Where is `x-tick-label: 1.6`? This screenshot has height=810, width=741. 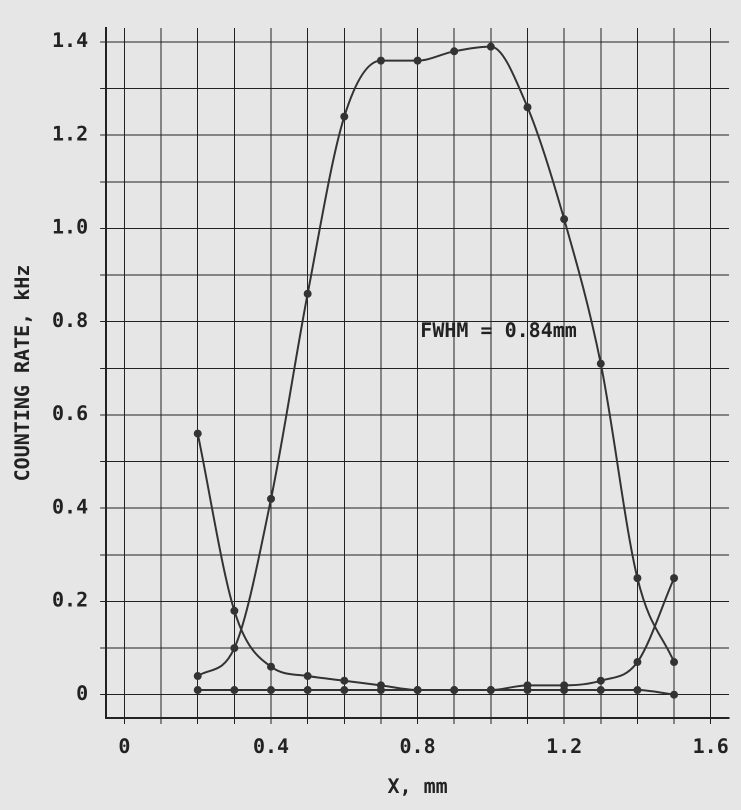
x-tick-label: 1.6 is located at coordinates (710, 746).